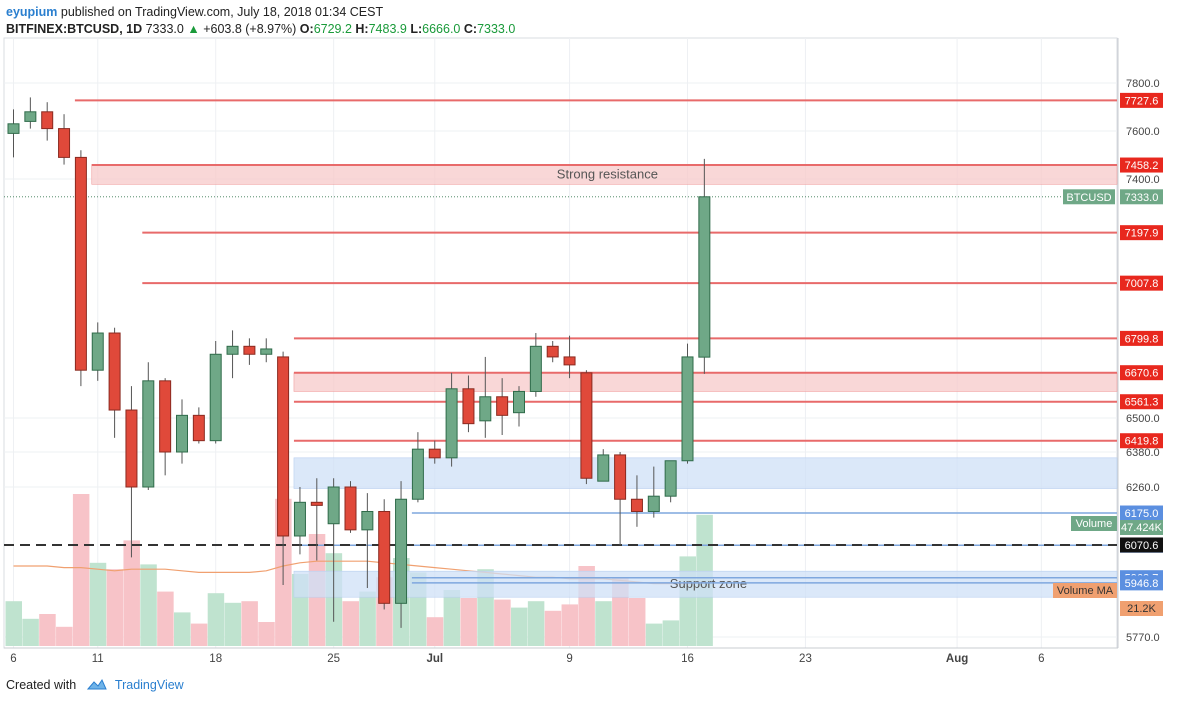 The width and height of the screenshot is (1177, 702). Describe the element at coordinates (1143, 638) in the screenshot. I see `y-tick-label: 5770.0` at that location.